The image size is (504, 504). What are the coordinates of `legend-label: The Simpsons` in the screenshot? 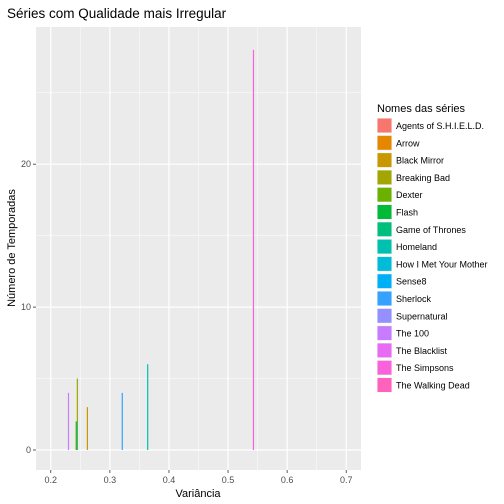 It's located at (425, 368).